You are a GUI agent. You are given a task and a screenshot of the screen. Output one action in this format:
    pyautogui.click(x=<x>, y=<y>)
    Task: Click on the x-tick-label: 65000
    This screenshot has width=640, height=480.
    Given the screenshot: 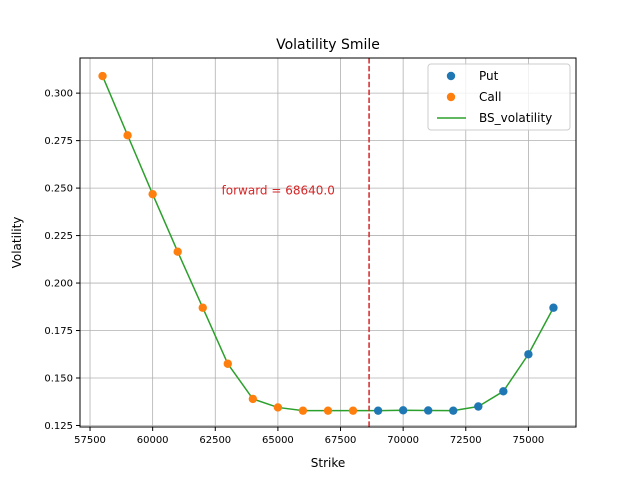 What is the action you would take?
    pyautogui.click(x=278, y=440)
    